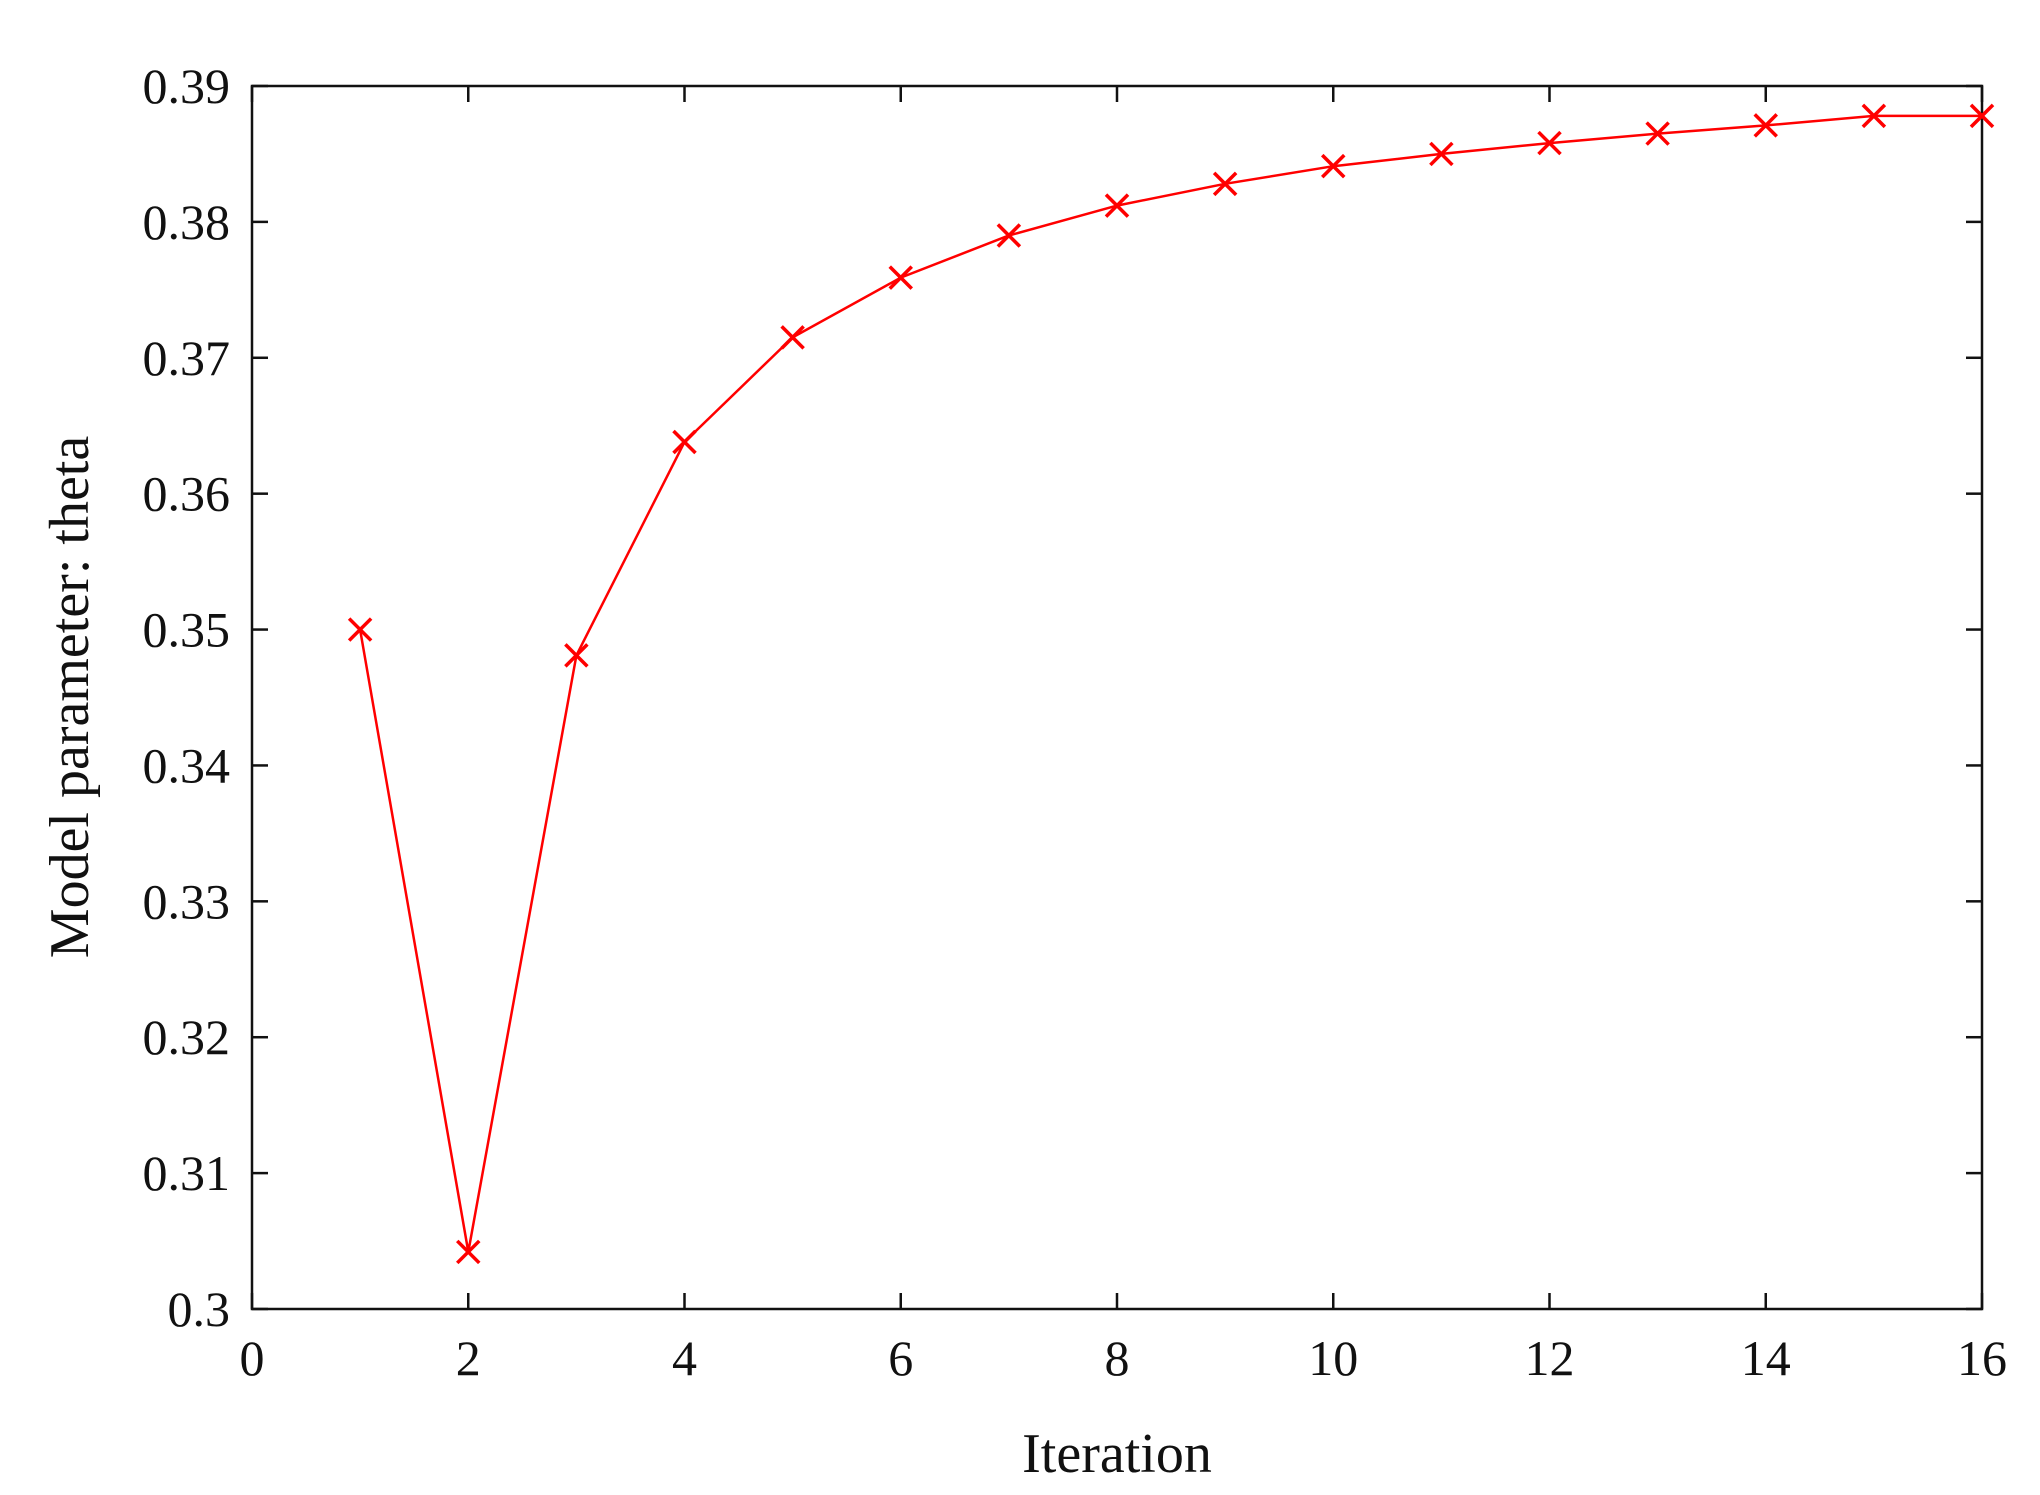  I want to click on y-tick-label: 0.36, so click(187, 494).